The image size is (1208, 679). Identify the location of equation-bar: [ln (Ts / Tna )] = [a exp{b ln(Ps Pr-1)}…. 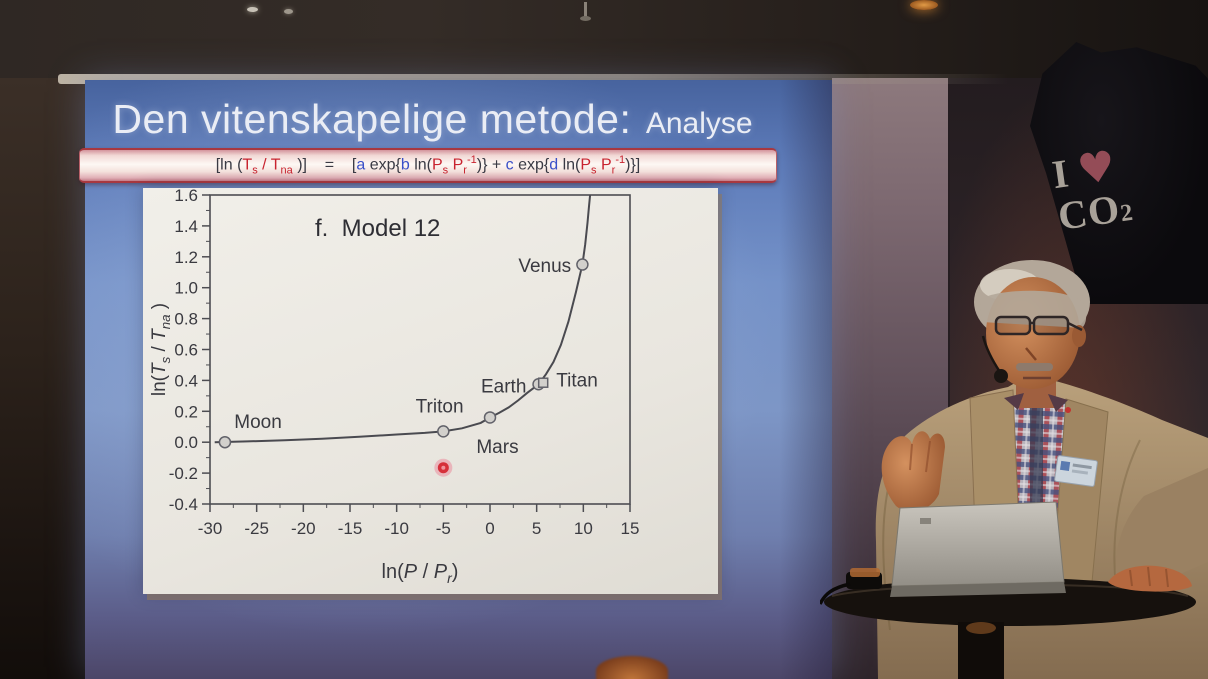
(428, 165).